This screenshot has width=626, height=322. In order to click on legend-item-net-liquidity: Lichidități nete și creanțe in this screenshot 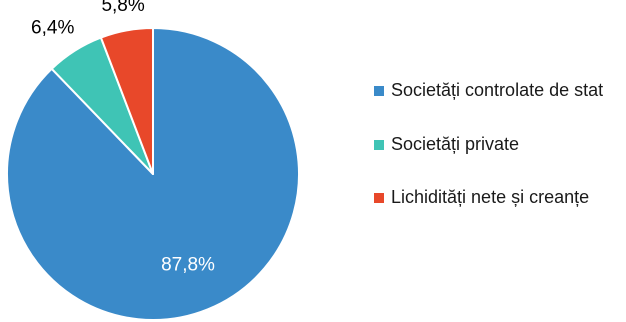, I will do `click(499, 197)`.